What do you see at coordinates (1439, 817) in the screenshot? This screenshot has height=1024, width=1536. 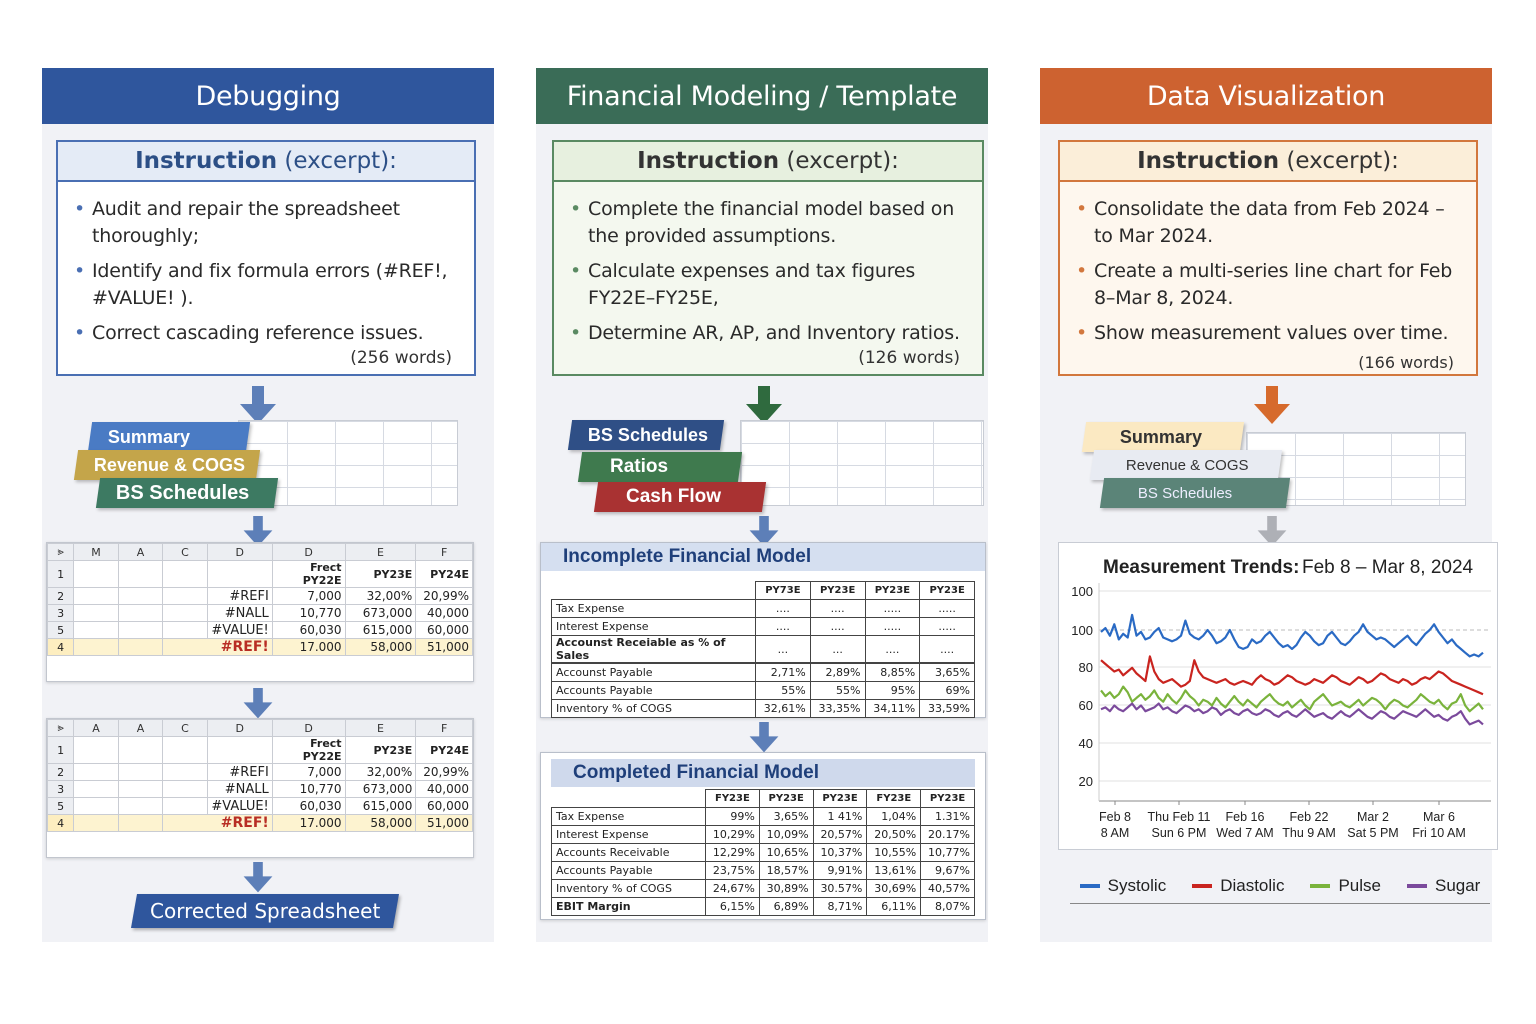 I see `x-tick-label: Mar 6` at bounding box center [1439, 817].